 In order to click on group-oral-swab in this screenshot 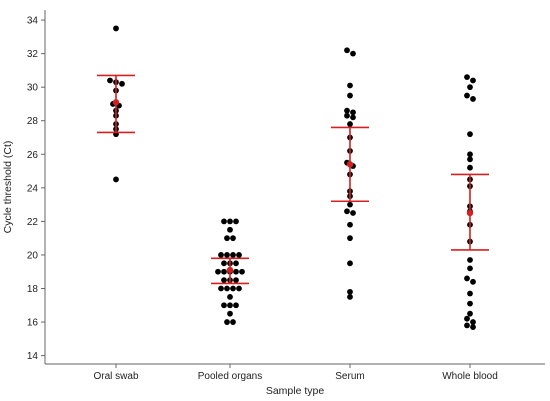, I will do `click(116, 104)`.